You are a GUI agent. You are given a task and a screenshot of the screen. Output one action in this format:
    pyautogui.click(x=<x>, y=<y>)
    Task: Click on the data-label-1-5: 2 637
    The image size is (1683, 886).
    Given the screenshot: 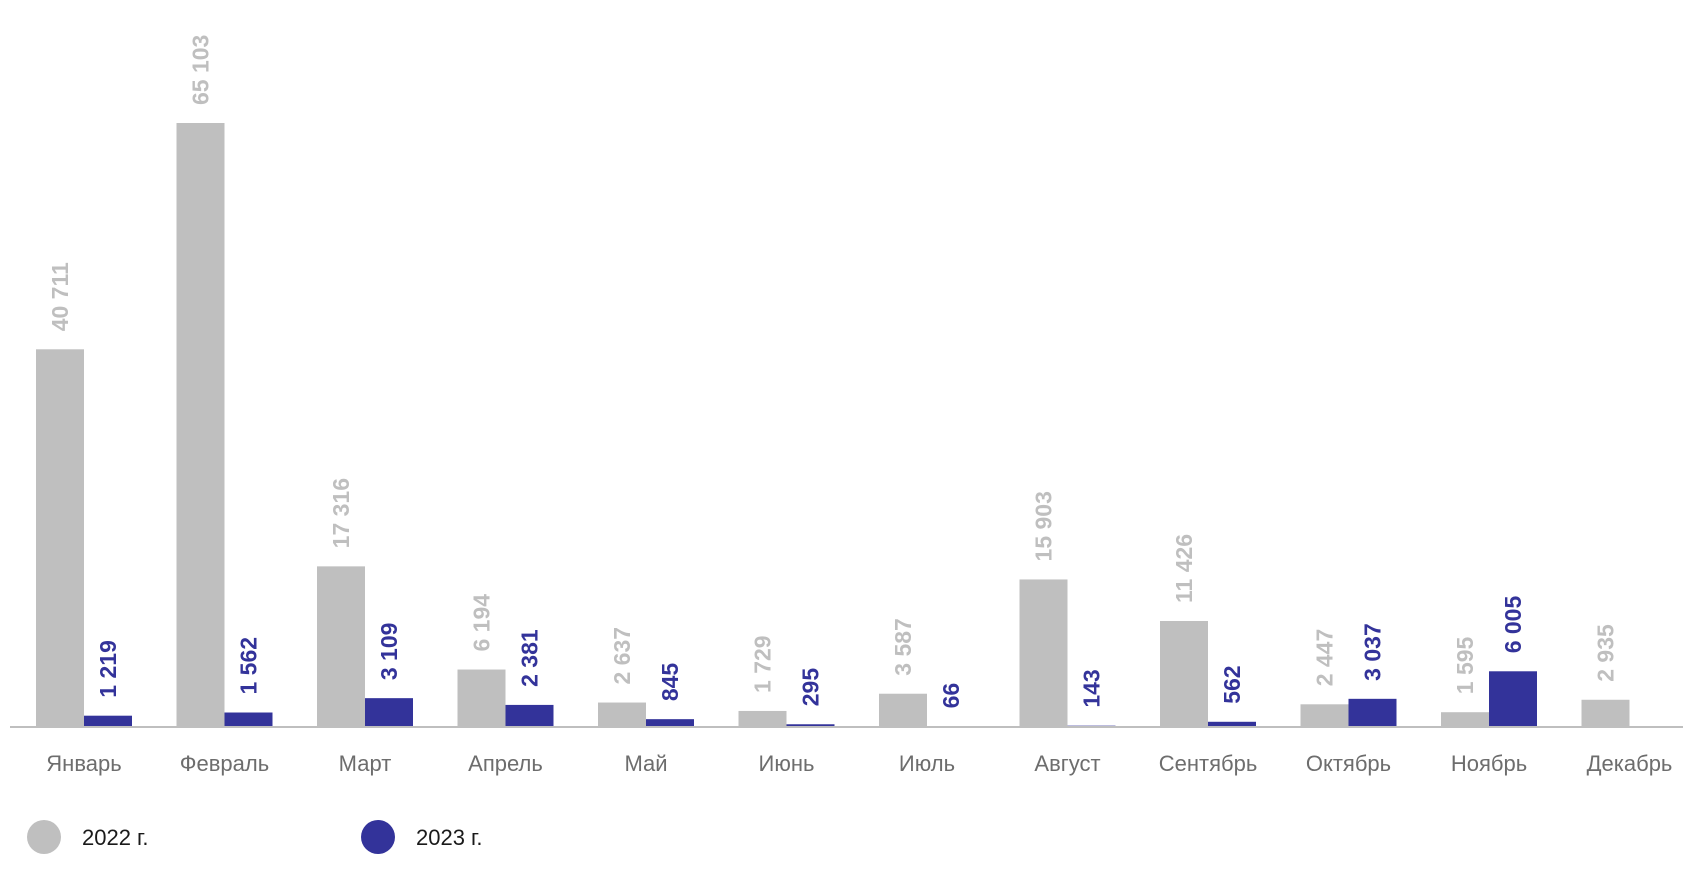 What is the action you would take?
    pyautogui.click(x=622, y=656)
    